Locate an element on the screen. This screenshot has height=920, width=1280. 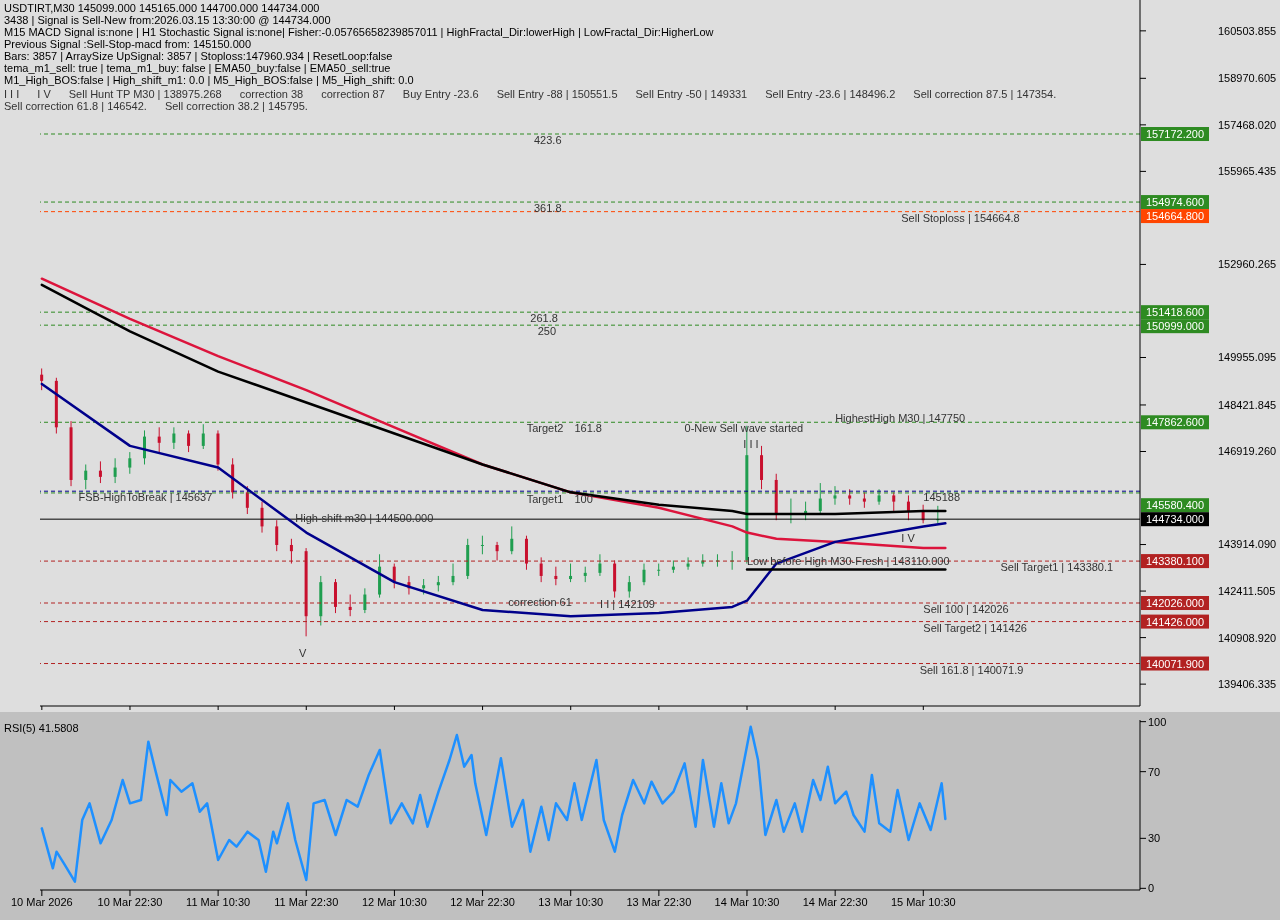
annotation: Sell Entry -50 | 149331 is located at coordinates (691, 94).